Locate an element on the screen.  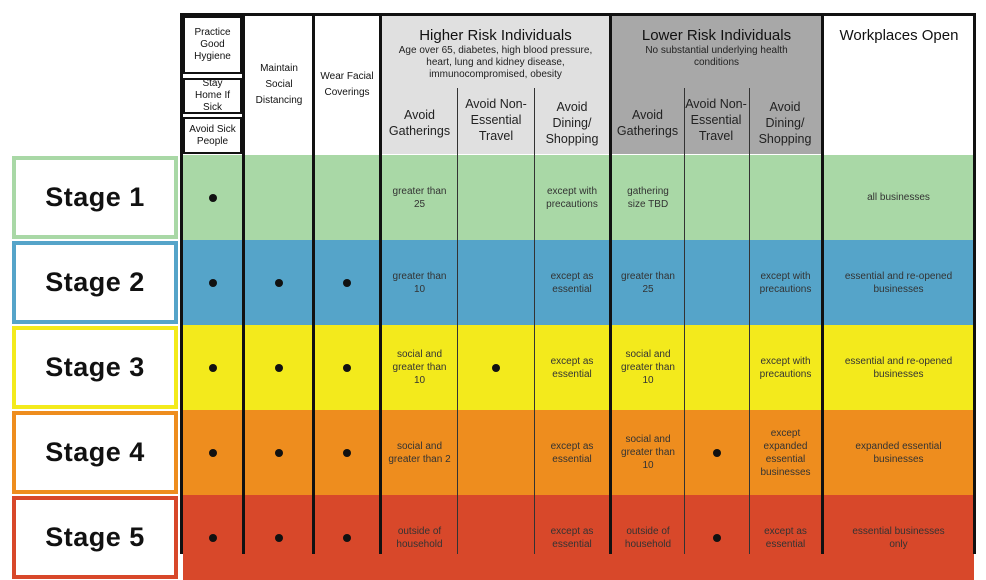
cell-value: greater than 10 is located at coordinates (419, 282).